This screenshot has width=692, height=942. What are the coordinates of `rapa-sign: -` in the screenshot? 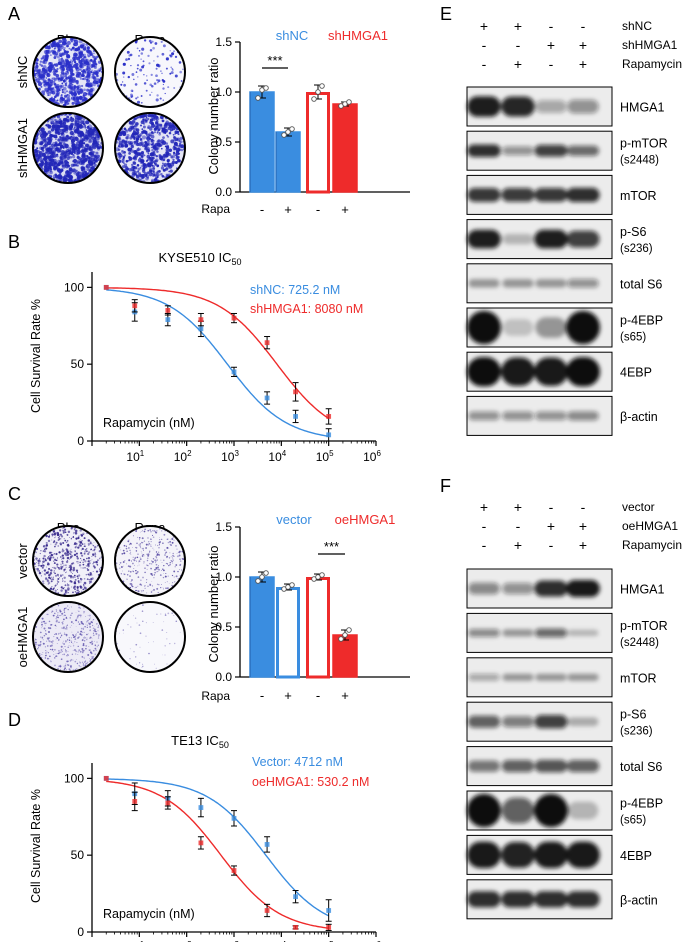 It's located at (318, 695).